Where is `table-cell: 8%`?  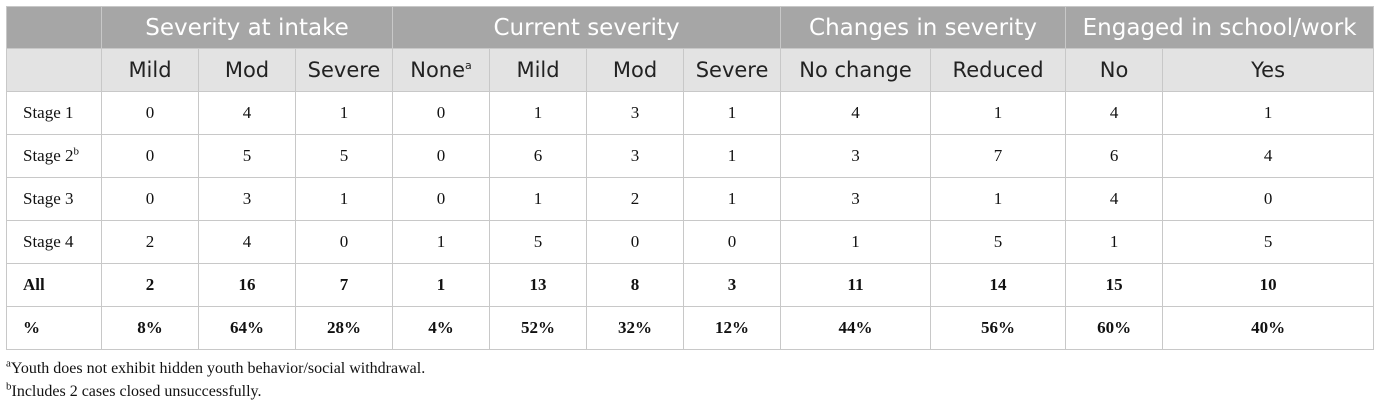 table-cell: 8% is located at coordinates (150, 328).